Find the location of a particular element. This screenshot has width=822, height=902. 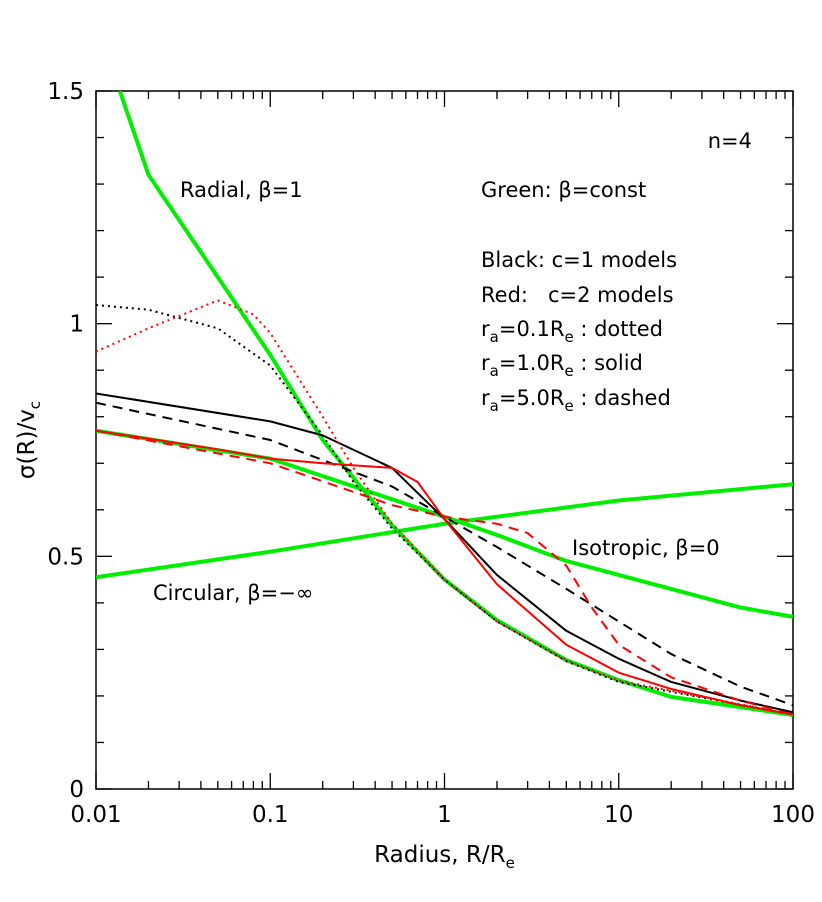

annotation: ra=0.1Re : dotted is located at coordinates (572, 331).